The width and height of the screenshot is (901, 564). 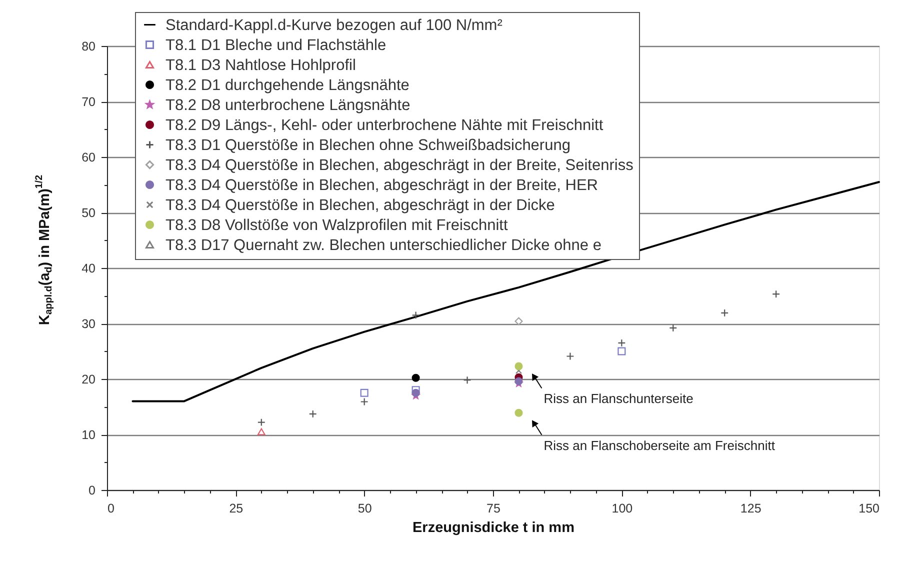 What do you see at coordinates (44, 250) in the screenshot?
I see `y-axis-title: Kappl.d(ad) in MPa(m)1/2` at bounding box center [44, 250].